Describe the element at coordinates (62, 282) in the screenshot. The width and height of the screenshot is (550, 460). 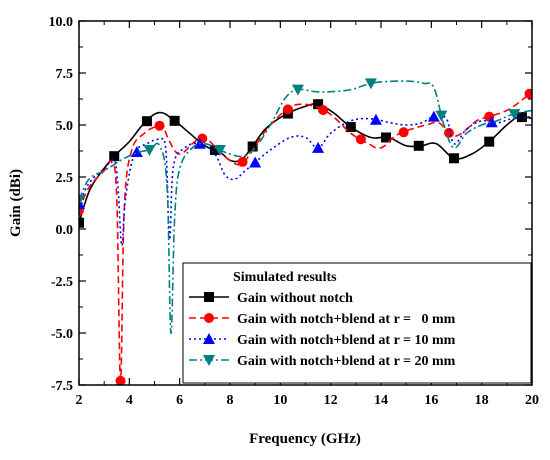
I see `y-tick-label: -2.5` at that location.